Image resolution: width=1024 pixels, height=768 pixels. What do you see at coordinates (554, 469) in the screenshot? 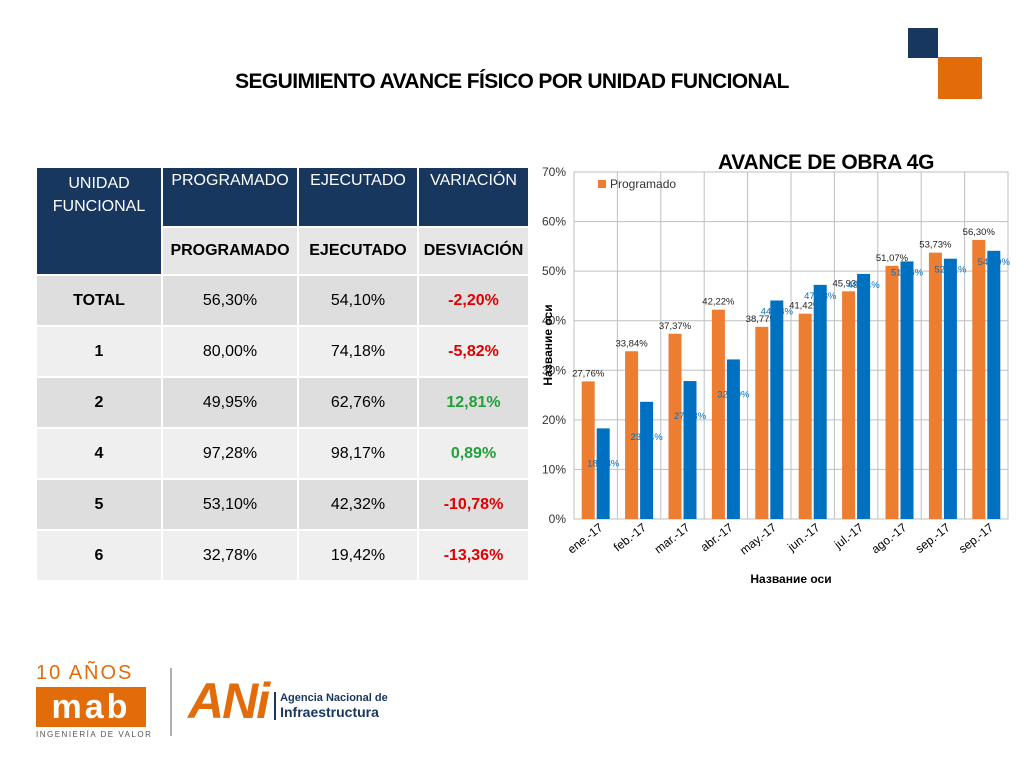
I see `y-tick-label: 10%` at bounding box center [554, 469].